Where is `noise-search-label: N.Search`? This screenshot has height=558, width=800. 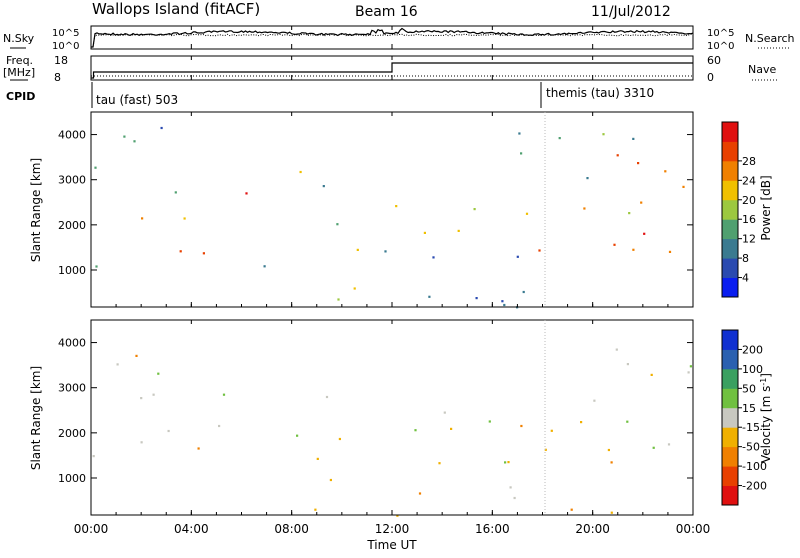 noise-search-label: N.Search is located at coordinates (770, 38).